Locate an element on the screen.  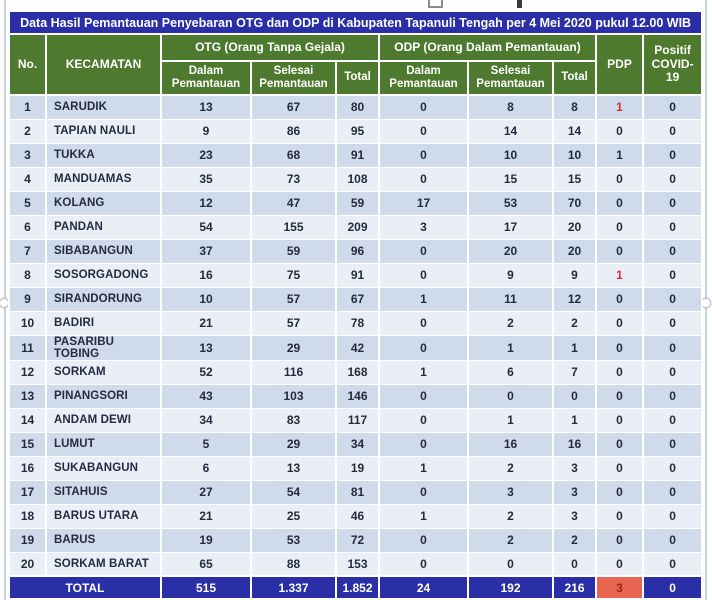
cell-kec: SORKAM BARAT is located at coordinates (103, 564).